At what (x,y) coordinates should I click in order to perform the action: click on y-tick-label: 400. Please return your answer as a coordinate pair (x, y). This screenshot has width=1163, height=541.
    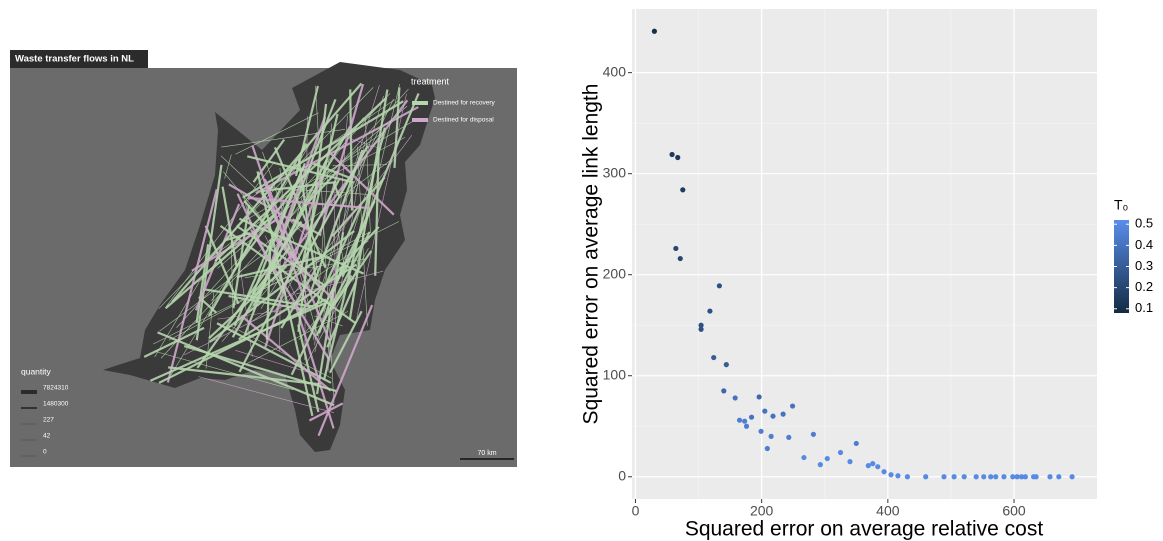
    Looking at the image, I should click on (615, 71).